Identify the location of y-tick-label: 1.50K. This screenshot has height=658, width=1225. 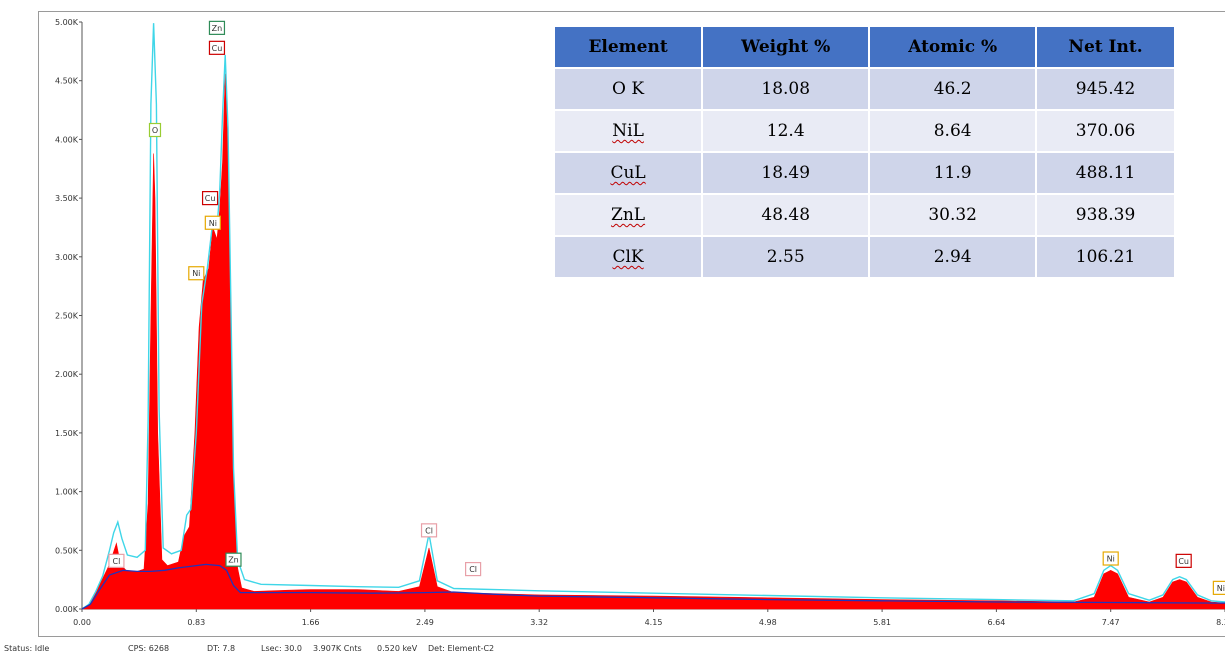
(67, 433).